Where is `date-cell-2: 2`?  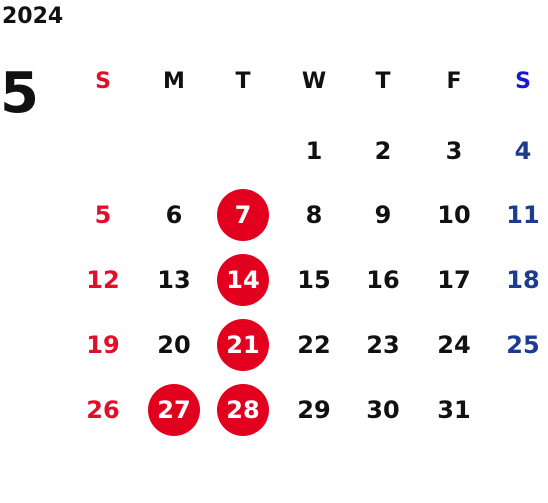 date-cell-2: 2 is located at coordinates (383, 151).